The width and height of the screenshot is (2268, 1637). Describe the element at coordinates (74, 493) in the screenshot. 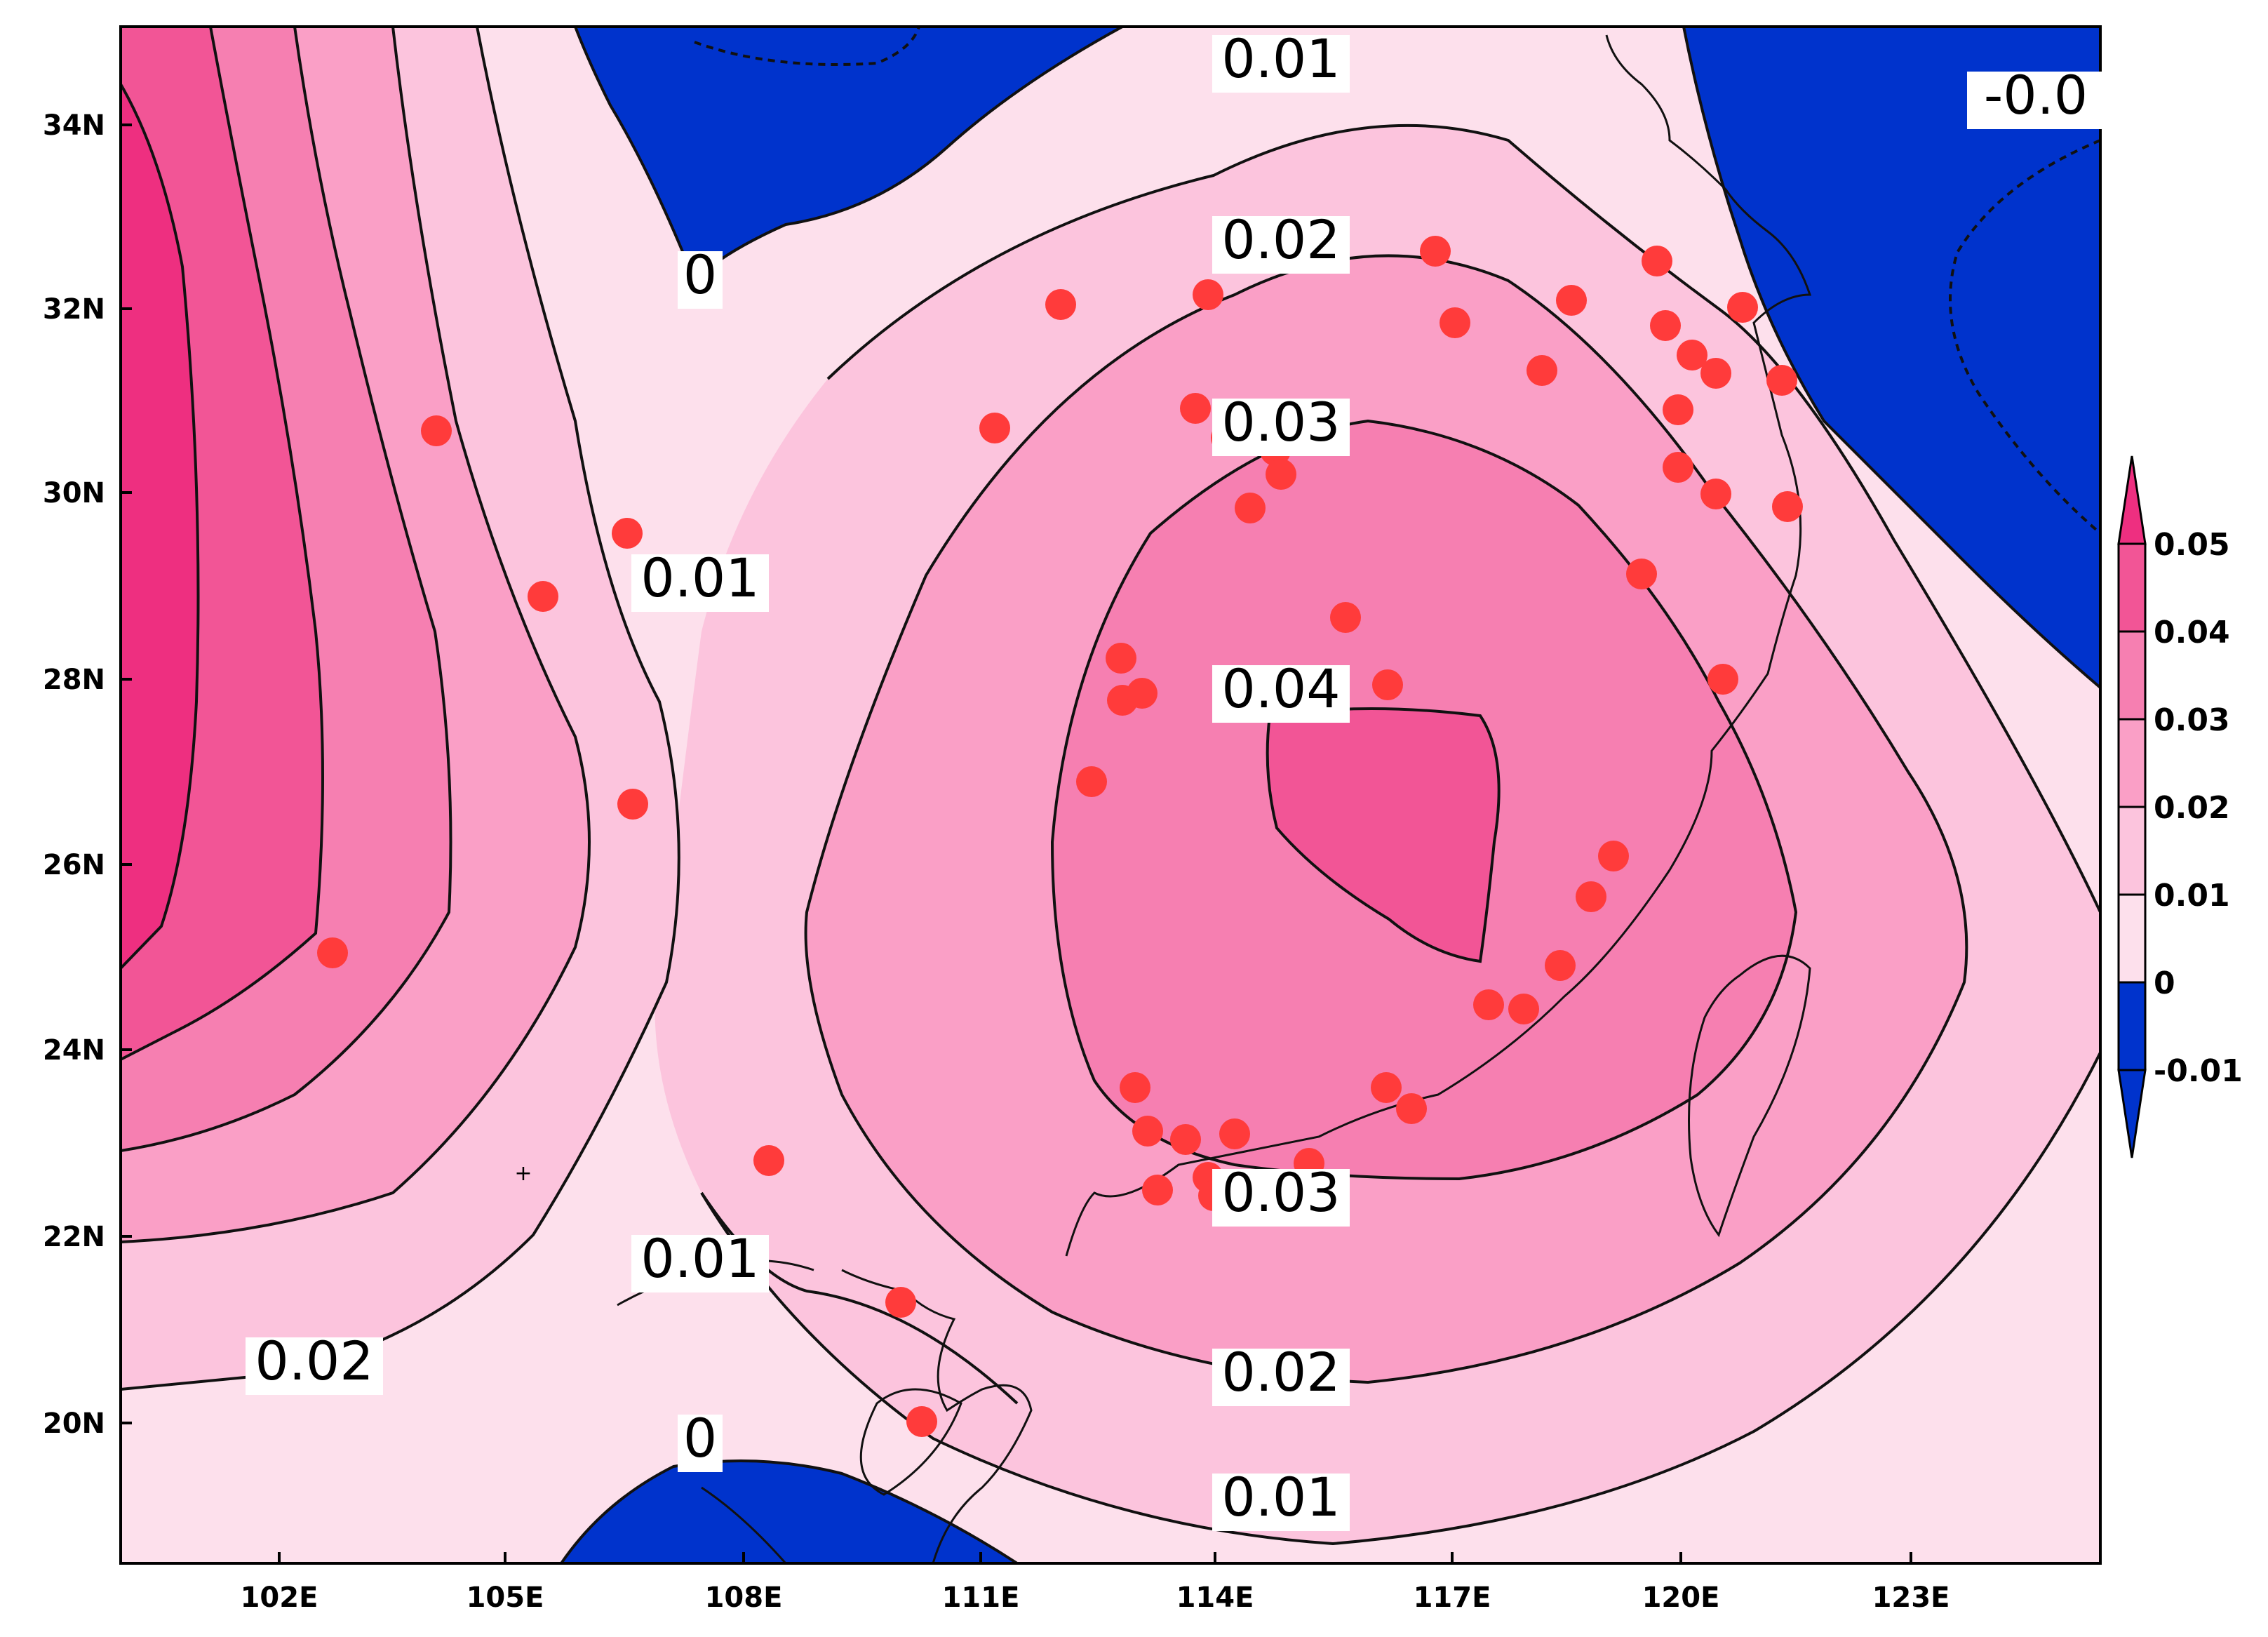

I see `y-tick-label: 30N` at that location.